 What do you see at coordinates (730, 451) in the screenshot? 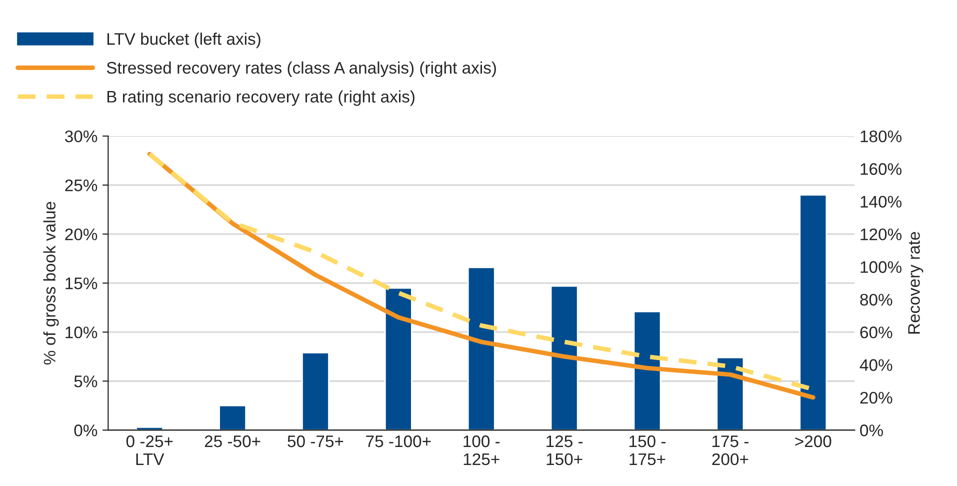
I see `x-tick-label: 175 - 200+` at bounding box center [730, 451].